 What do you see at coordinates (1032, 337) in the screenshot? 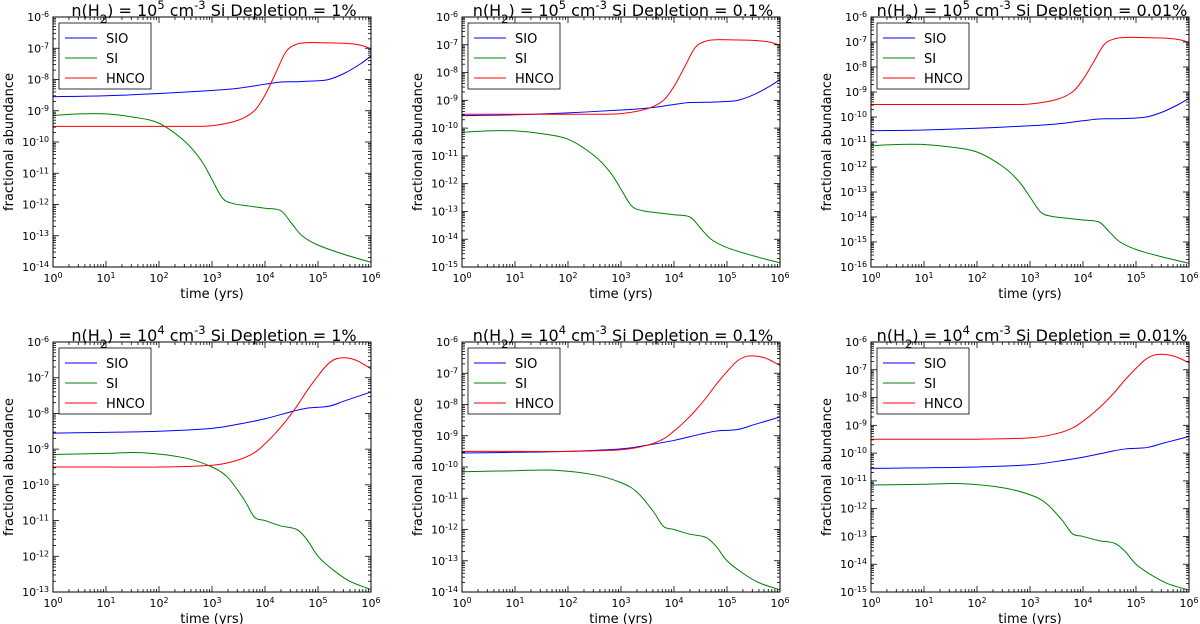
I see `chart-title: n(H2) = 104 cm-3 Si Depletion = 0.01%` at bounding box center [1032, 337].